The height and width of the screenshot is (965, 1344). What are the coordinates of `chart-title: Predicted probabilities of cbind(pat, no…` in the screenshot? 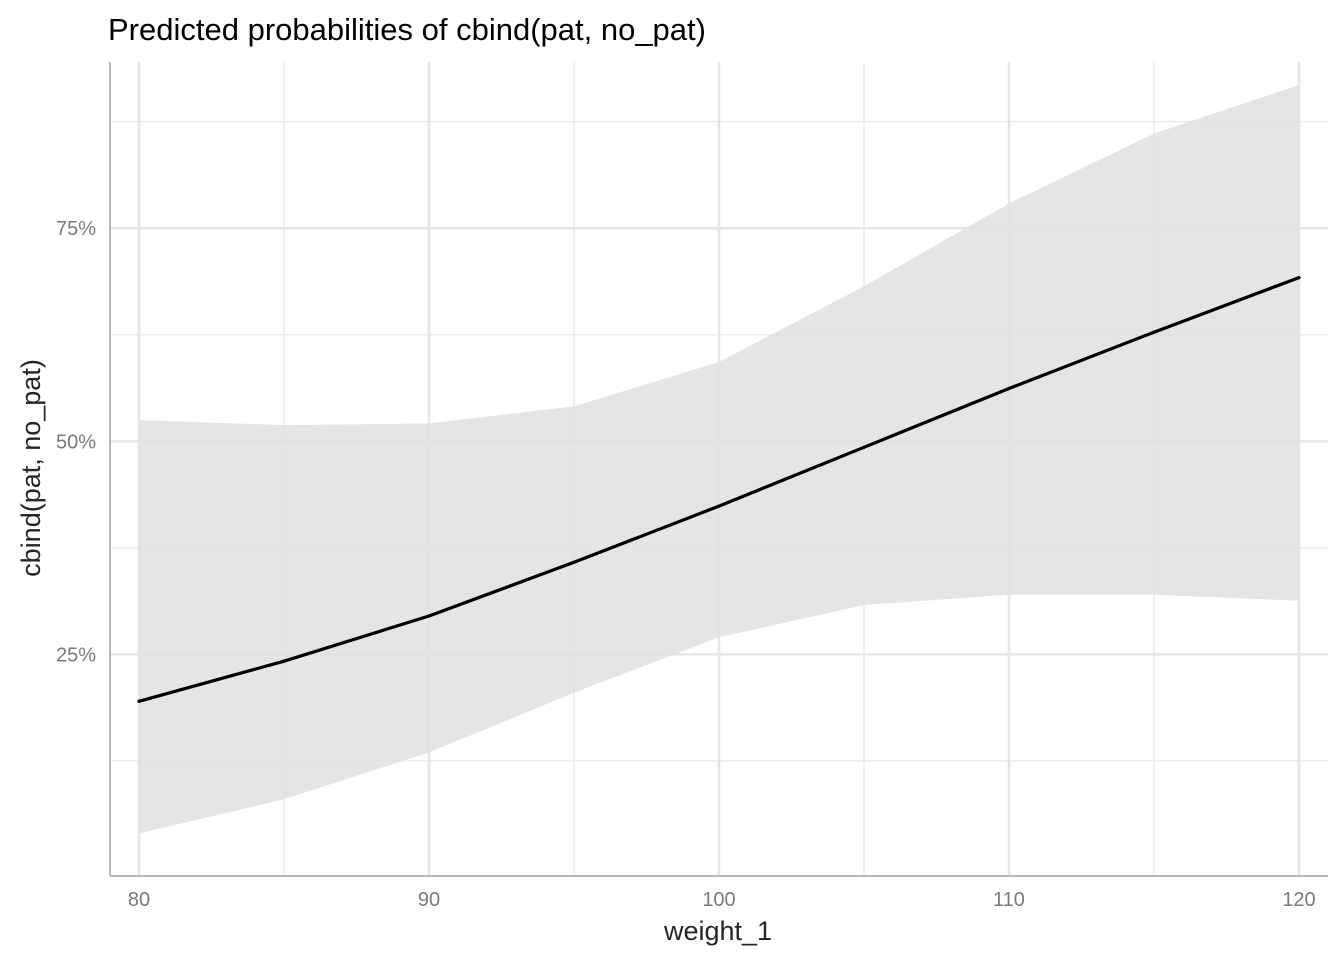 It's located at (407, 29).